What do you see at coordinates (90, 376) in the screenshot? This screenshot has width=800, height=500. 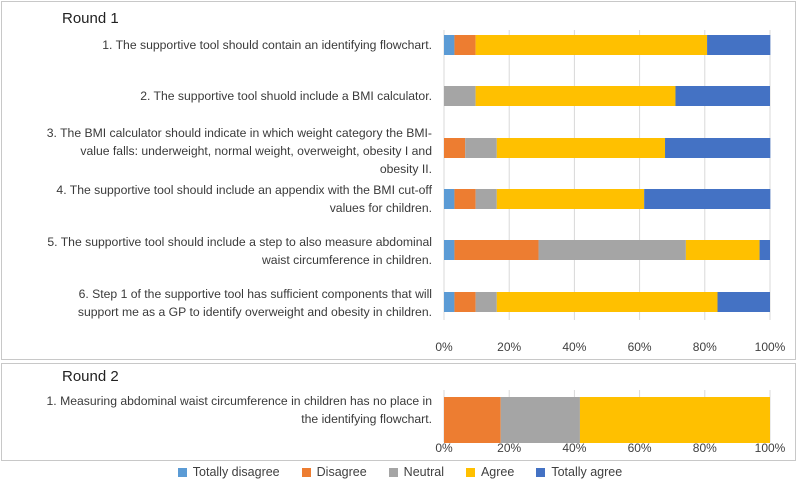 I see `round-2-title: Round 2` at bounding box center [90, 376].